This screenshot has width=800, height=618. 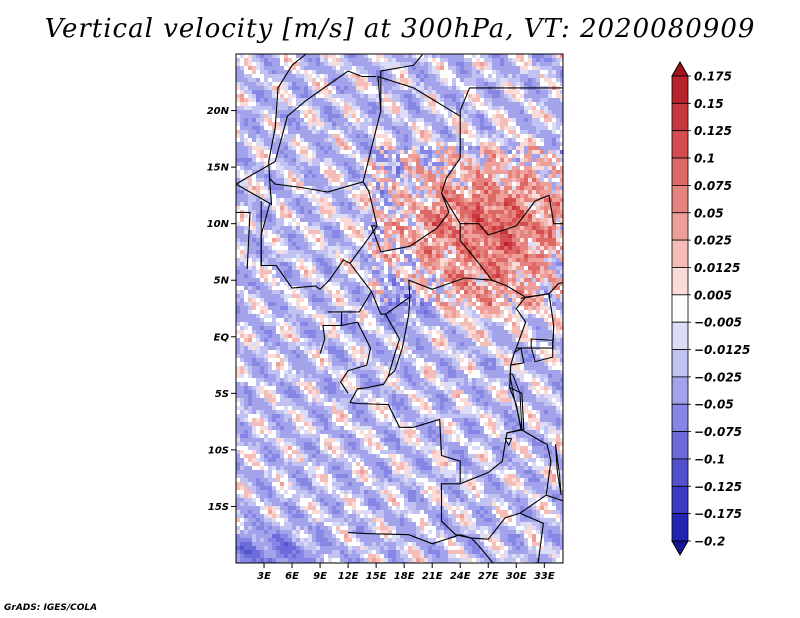 What do you see at coordinates (51, 608) in the screenshot?
I see `grads-credit: GrADS: IGES/COLA` at bounding box center [51, 608].